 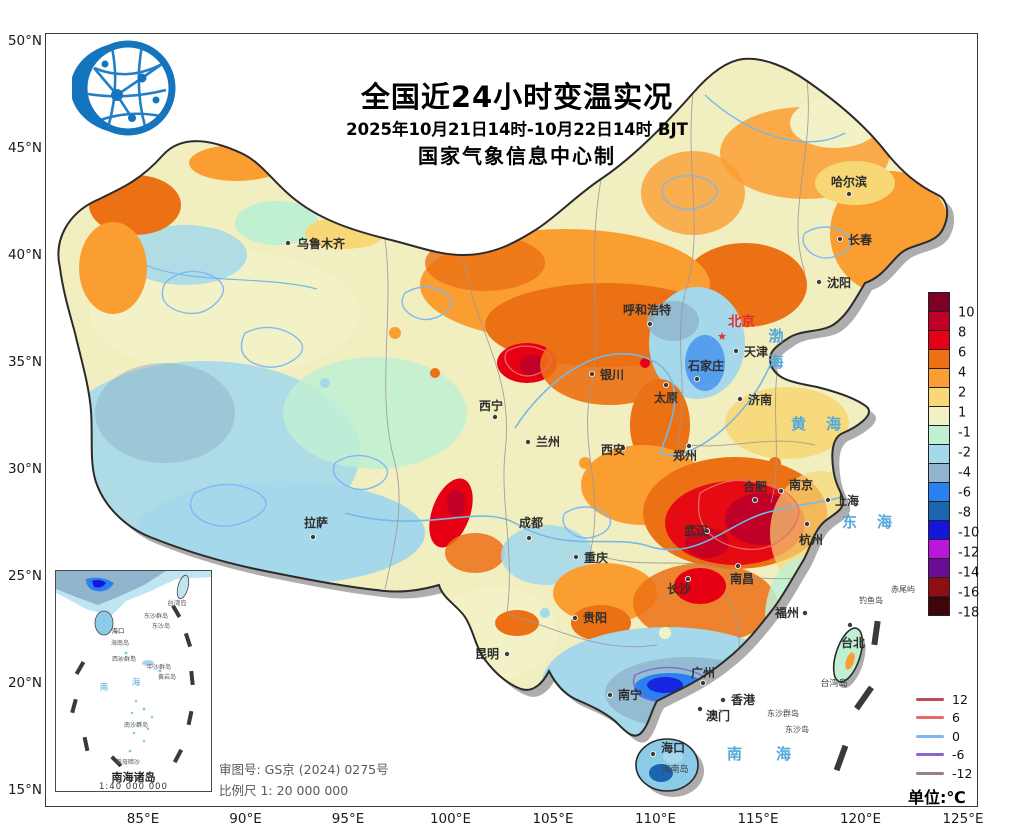 I want to click on colorbar-tick: -10, so click(x=969, y=533).